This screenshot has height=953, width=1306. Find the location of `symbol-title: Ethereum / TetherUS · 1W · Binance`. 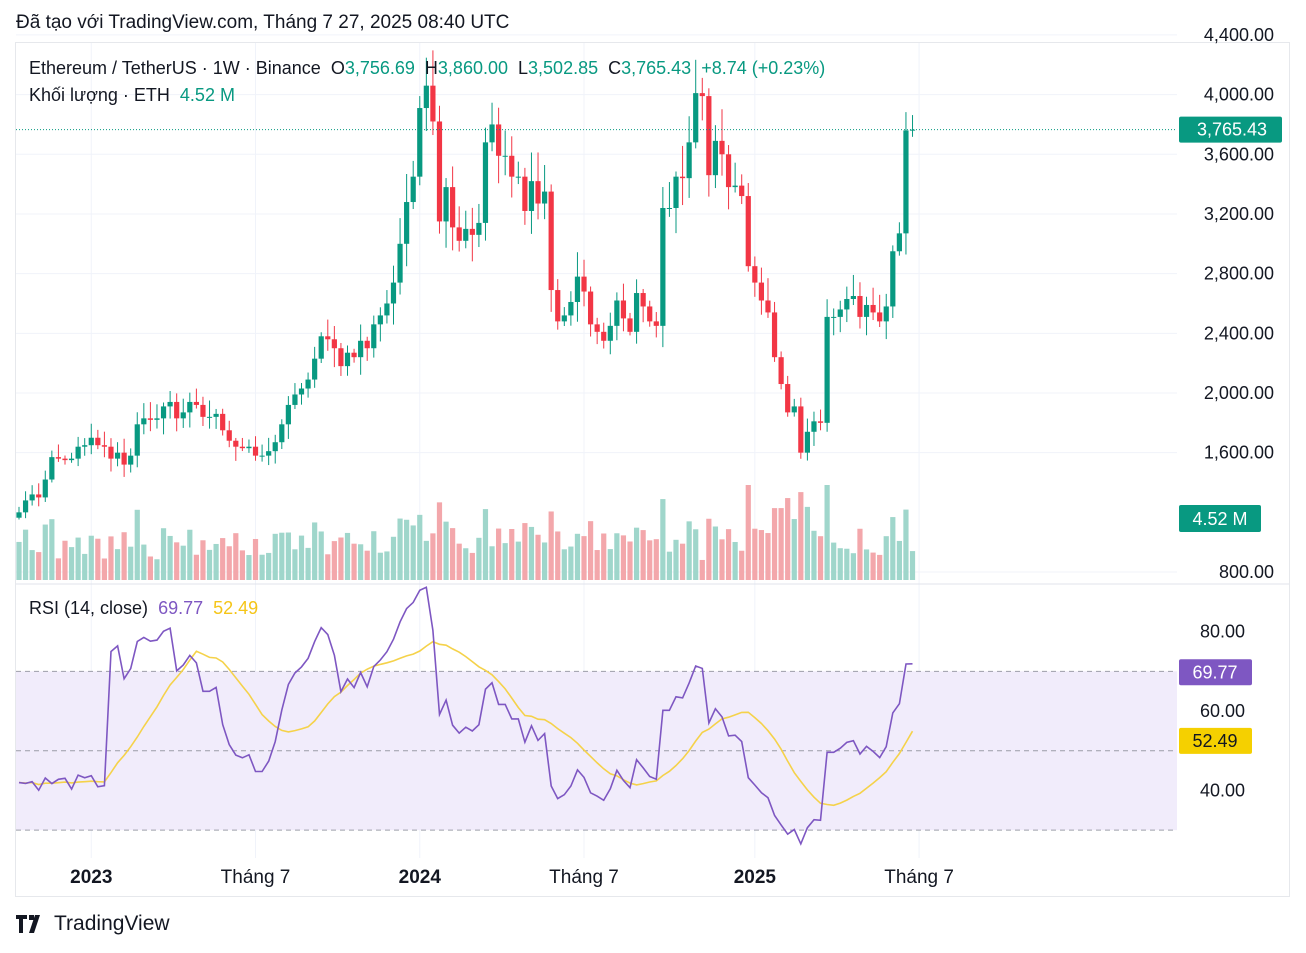

symbol-title: Ethereum / TetherUS · 1W · Binance is located at coordinates (175, 68).